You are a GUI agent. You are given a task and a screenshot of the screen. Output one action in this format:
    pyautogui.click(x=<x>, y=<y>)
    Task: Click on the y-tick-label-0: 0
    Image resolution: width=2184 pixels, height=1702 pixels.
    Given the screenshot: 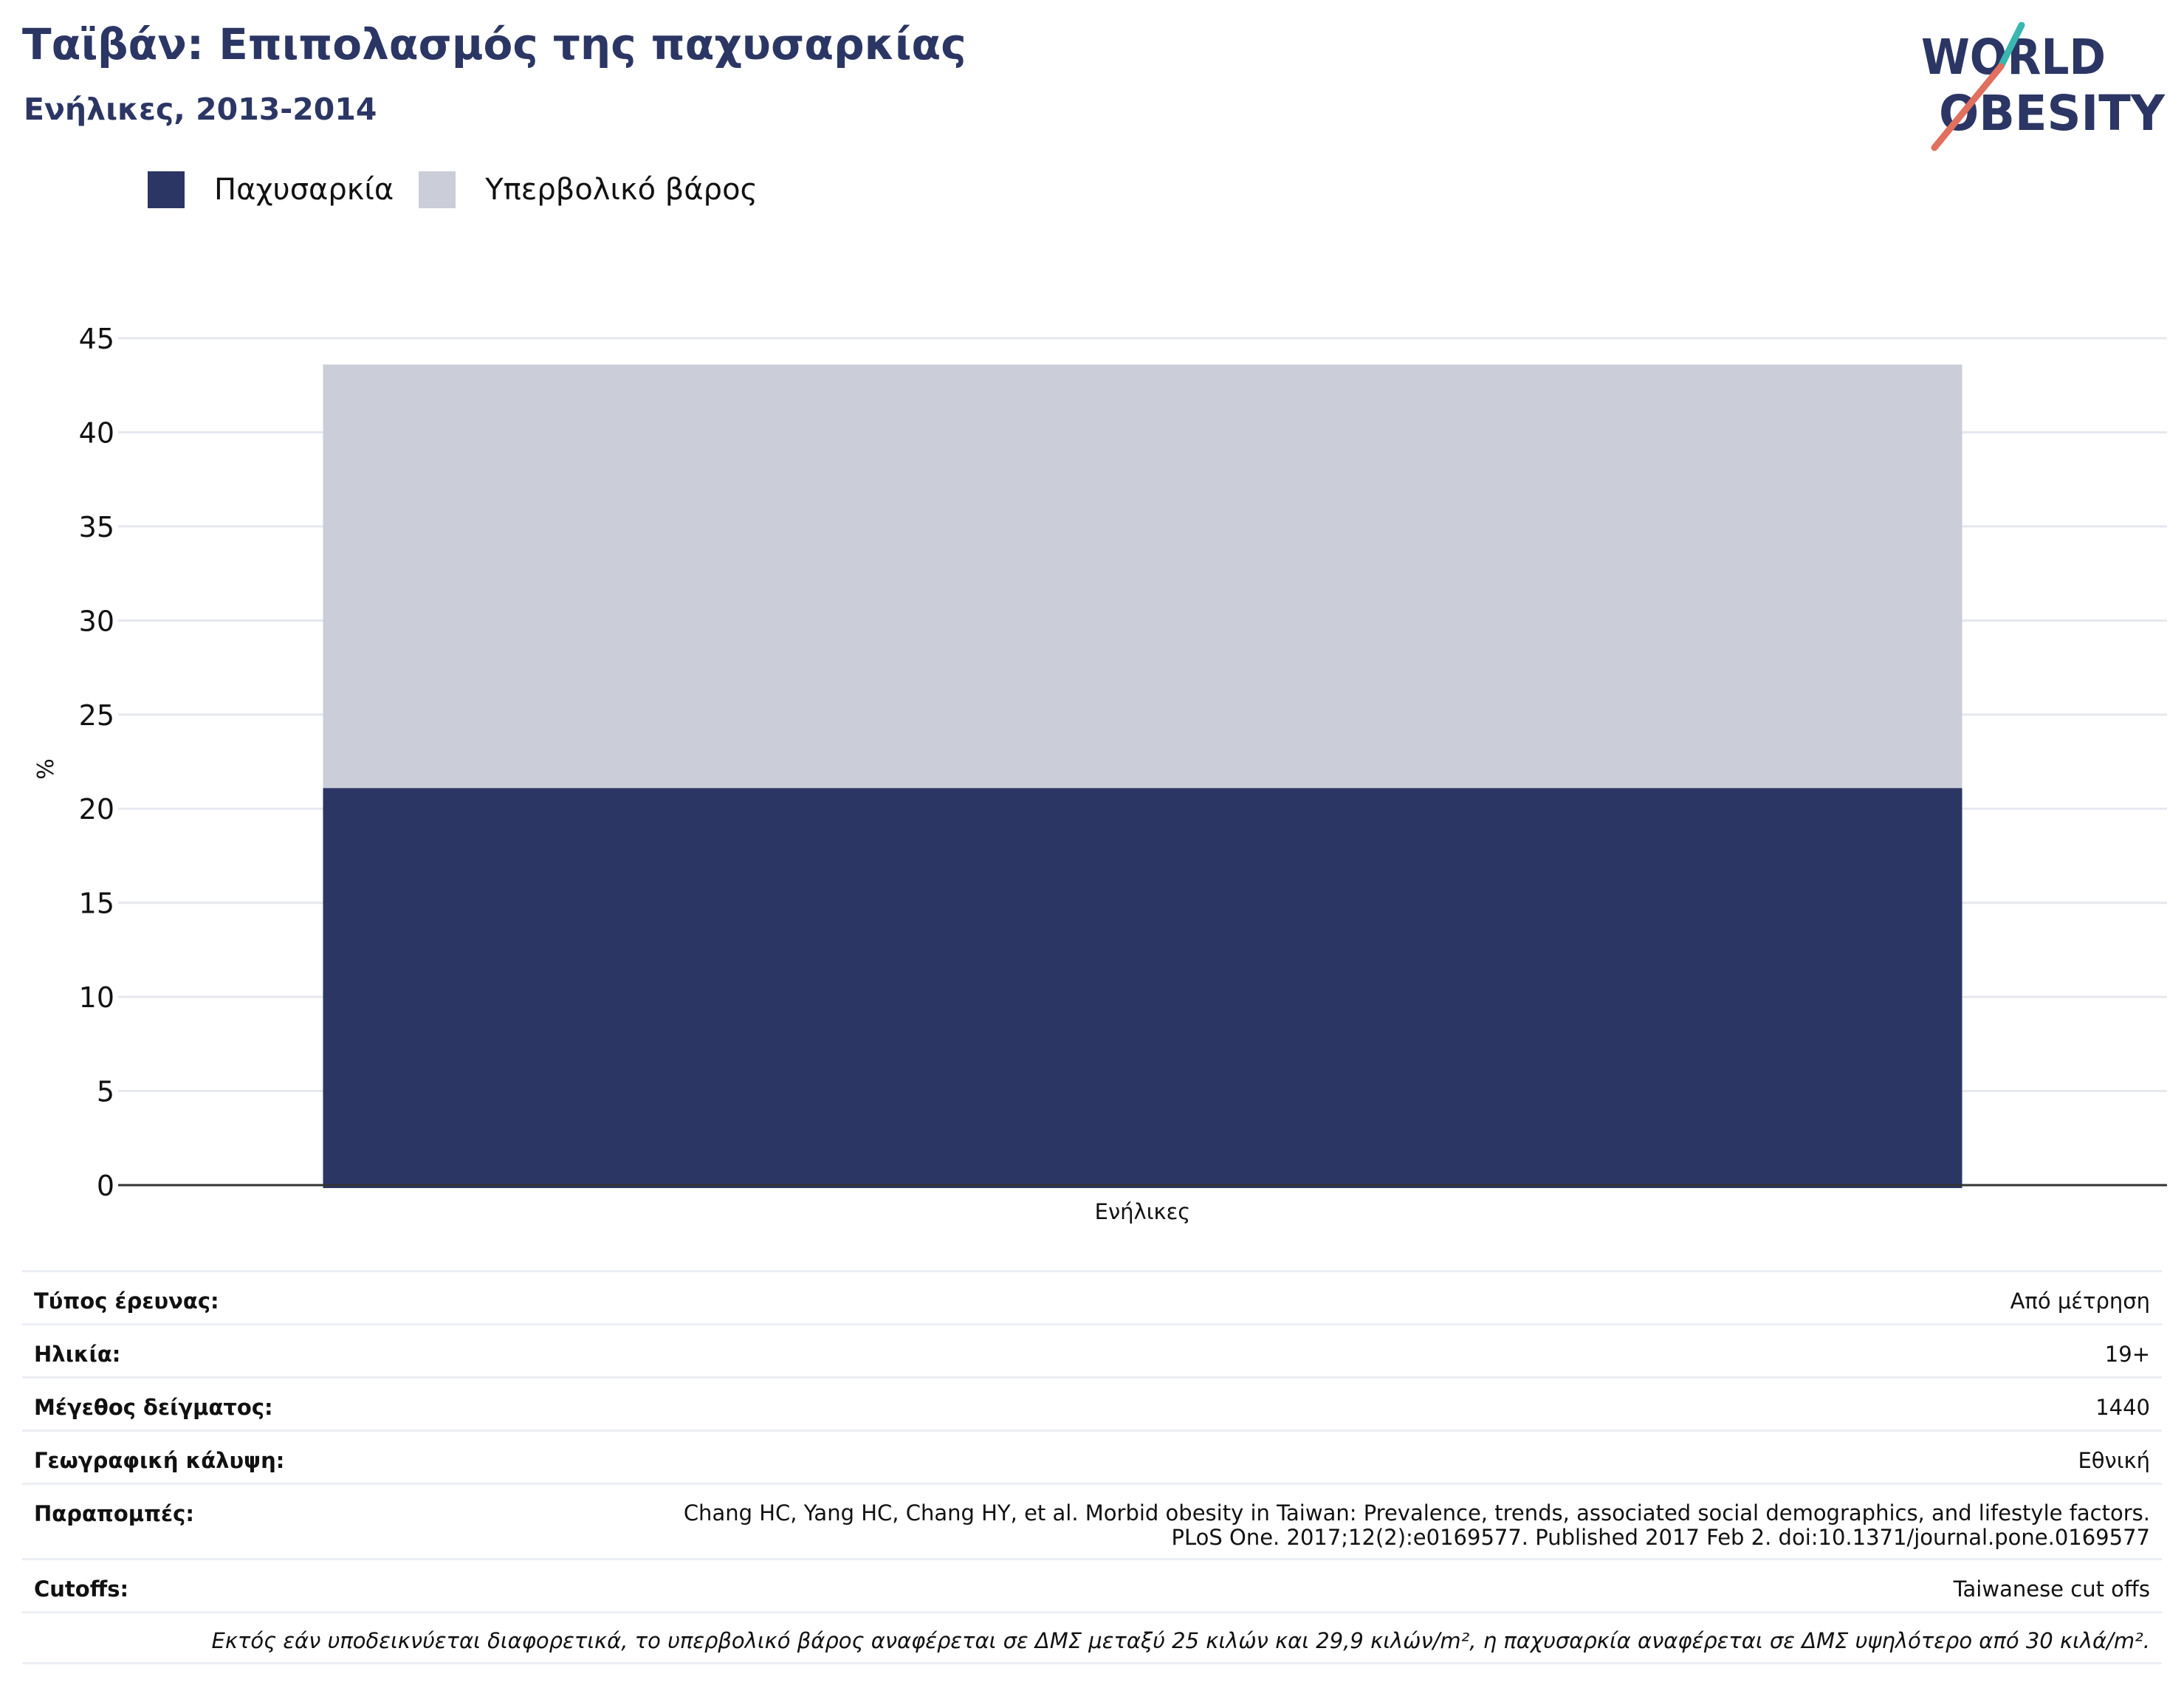 What is the action you would take?
    pyautogui.click(x=105, y=1186)
    